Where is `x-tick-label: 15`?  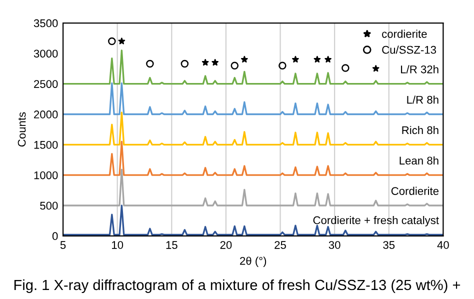
x-tick-label: 15 is located at coordinates (172, 245).